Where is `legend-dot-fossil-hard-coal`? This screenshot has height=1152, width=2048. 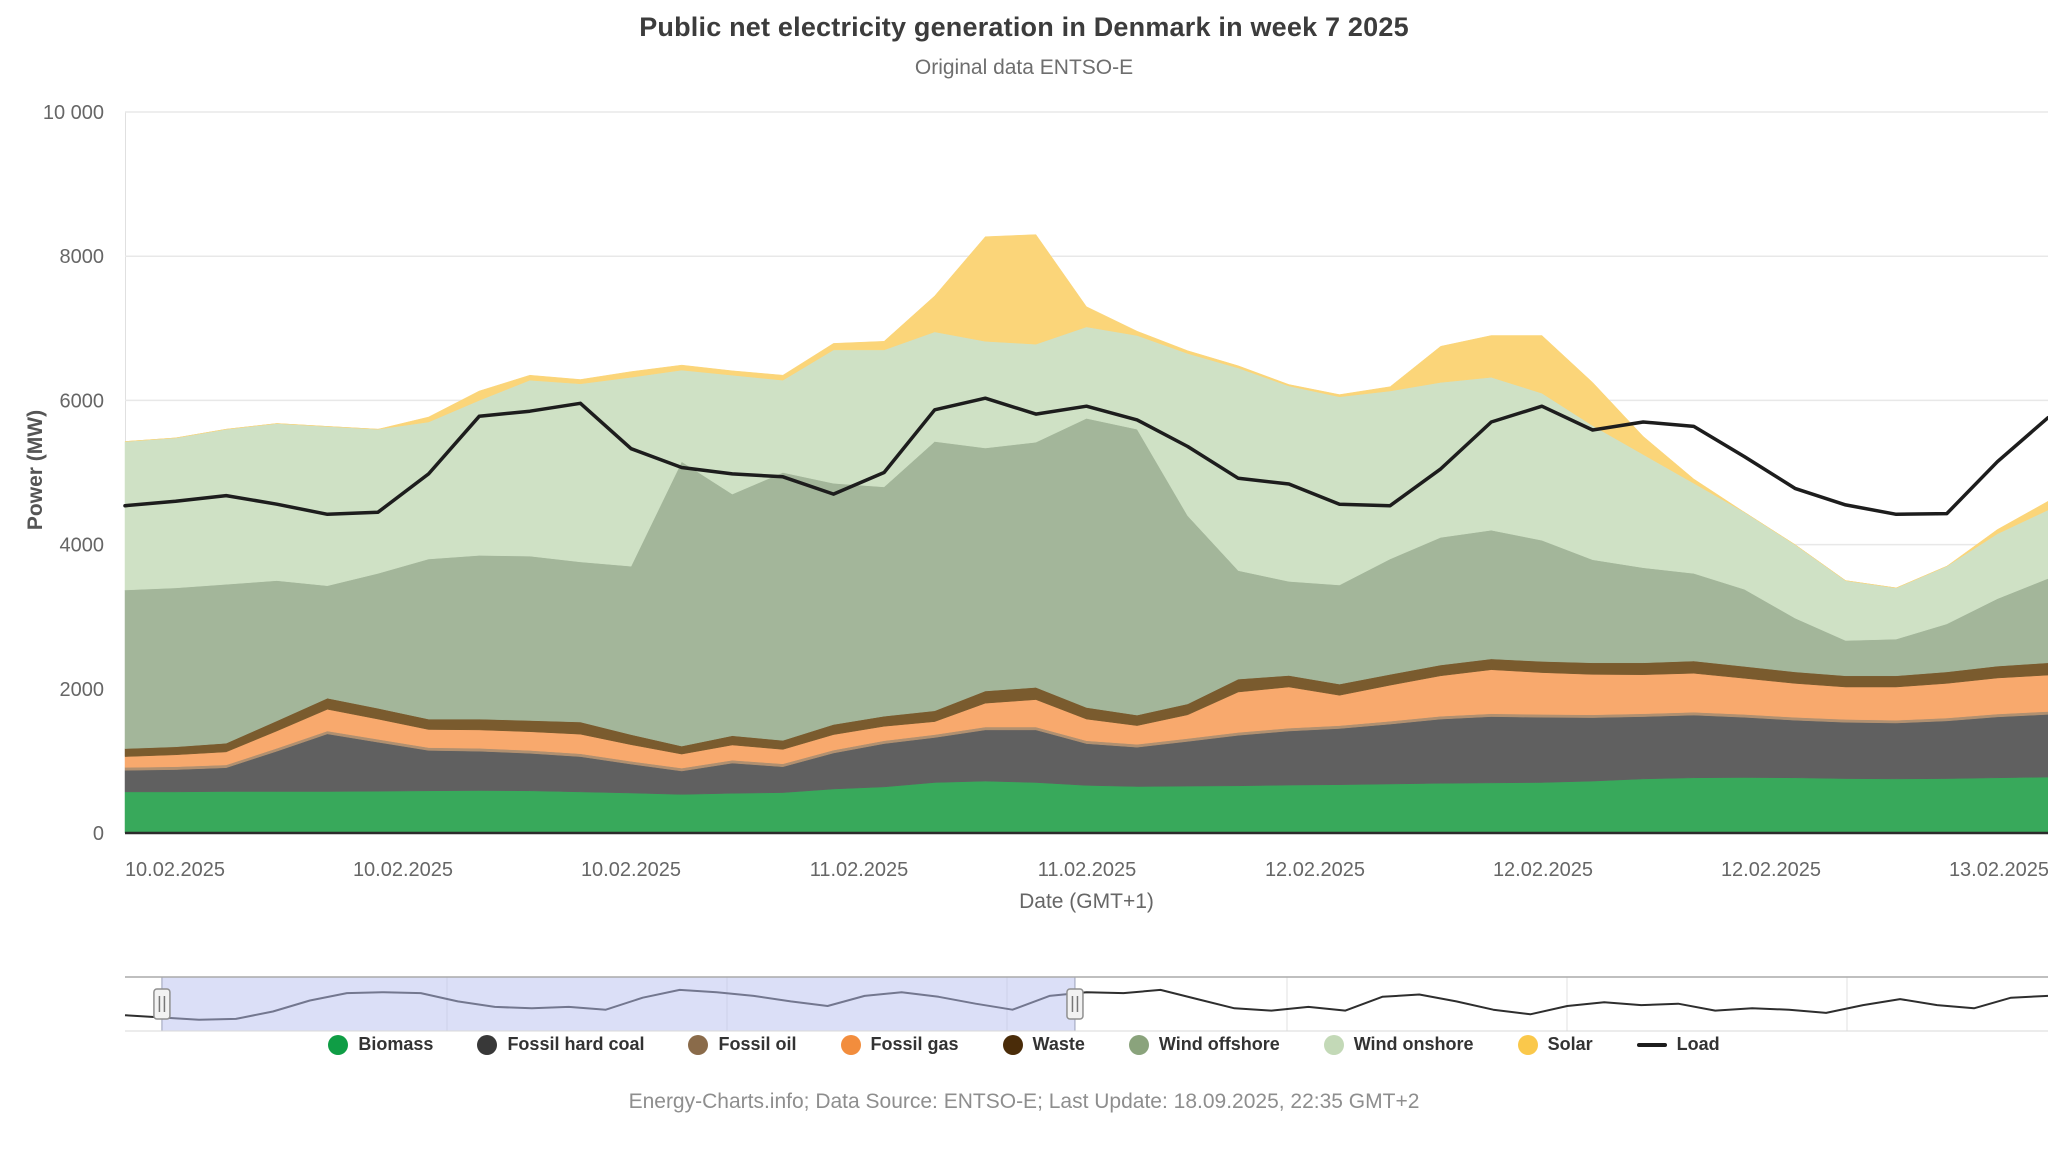 legend-dot-fossil-hard-coal is located at coordinates (487, 1044).